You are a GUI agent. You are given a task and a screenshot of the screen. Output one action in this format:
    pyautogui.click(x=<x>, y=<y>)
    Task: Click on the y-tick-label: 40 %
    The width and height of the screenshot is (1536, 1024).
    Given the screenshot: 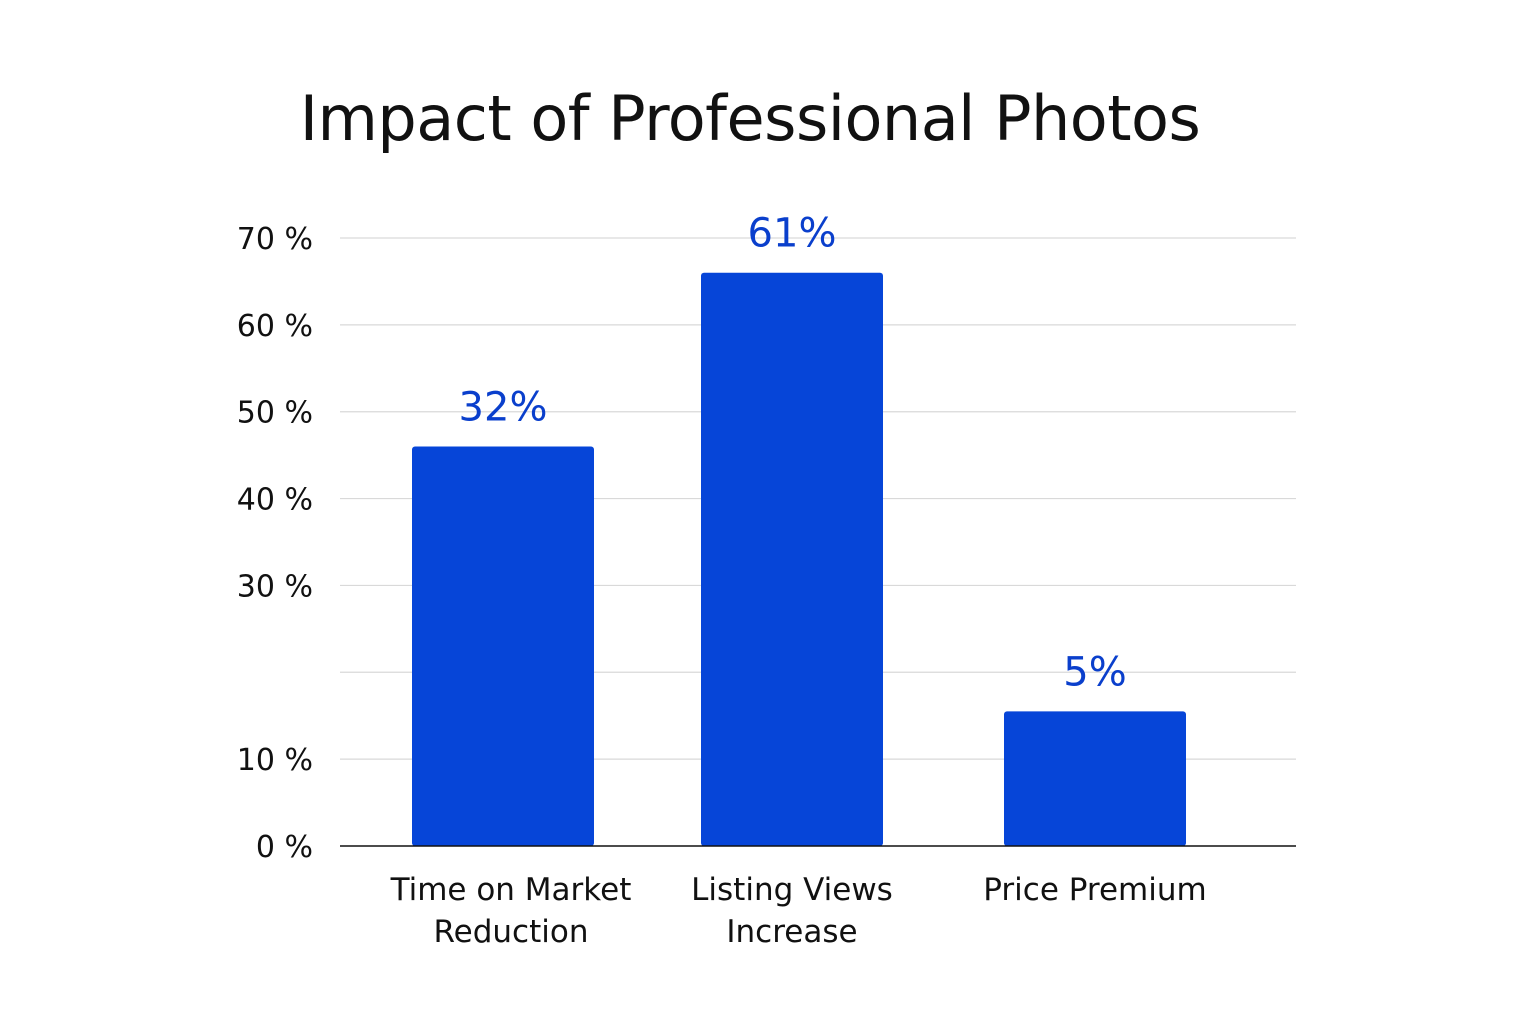 What is the action you would take?
    pyautogui.click(x=275, y=500)
    